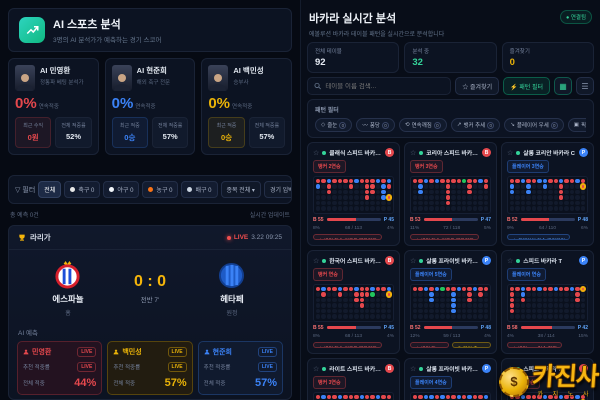 This screenshot has height=400, width=600. I want to click on total-count-label: 총 예측 0건, so click(24, 216).